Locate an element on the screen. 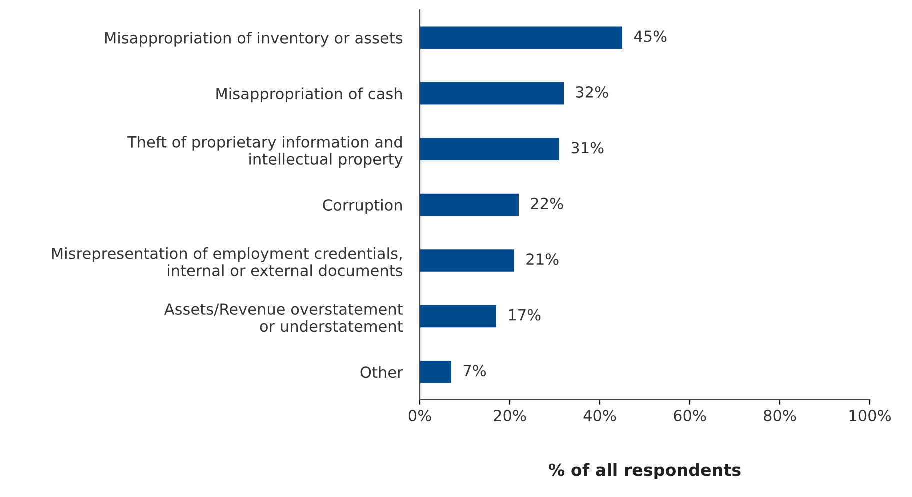 The height and width of the screenshot is (497, 912). data-label: 32% is located at coordinates (592, 92).